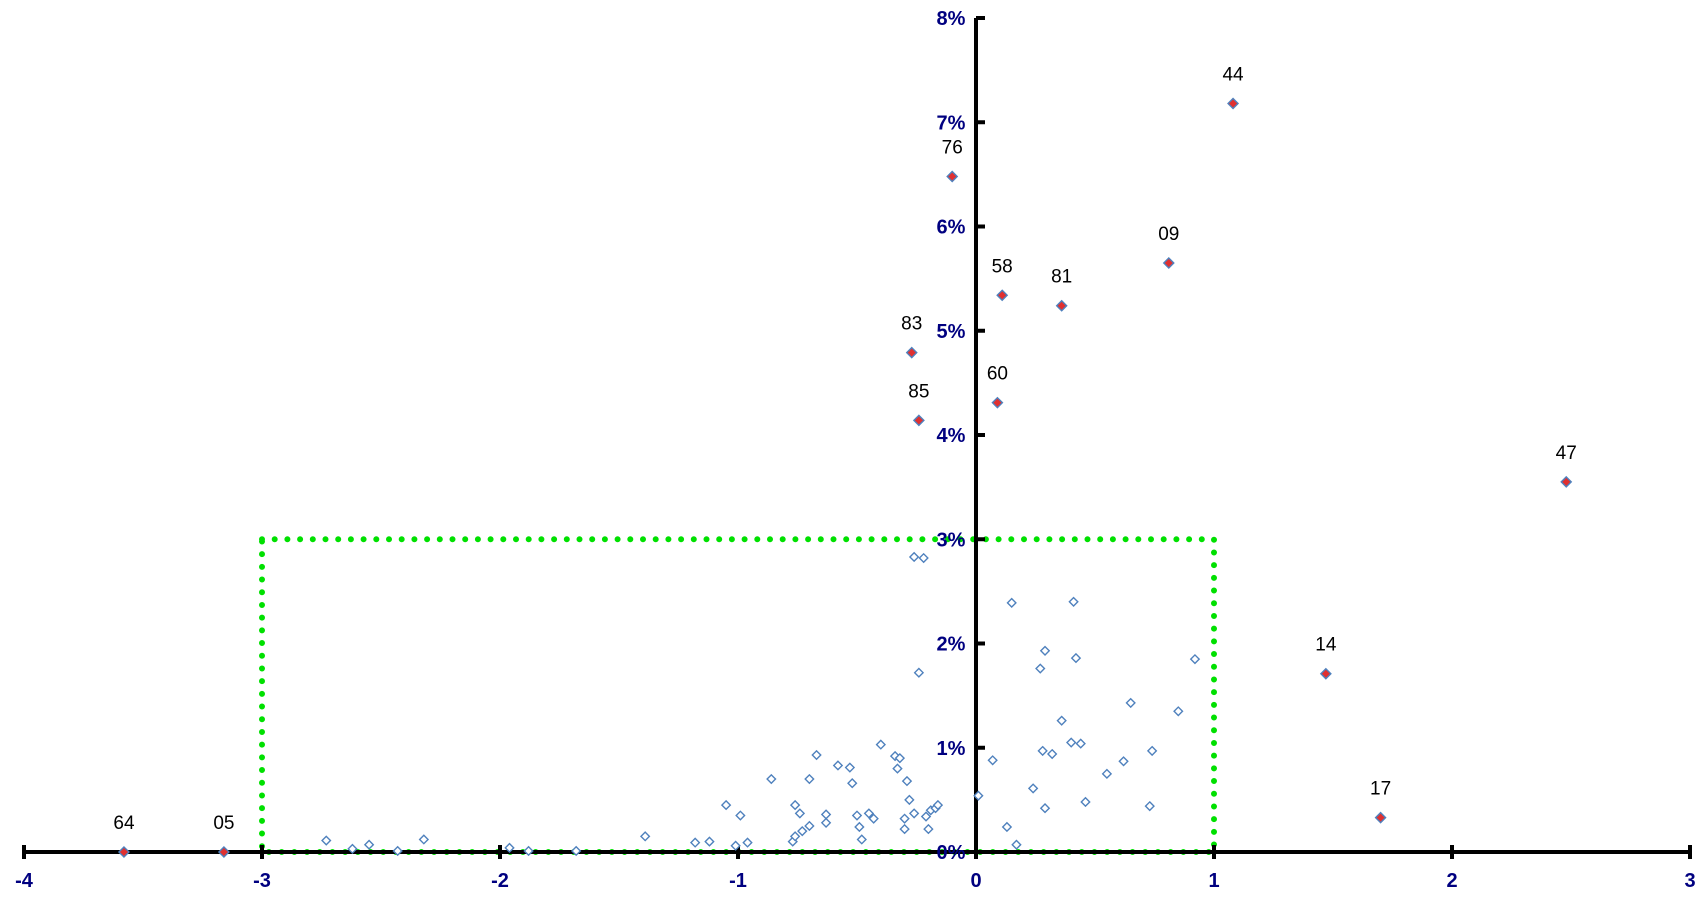  I want to click on point-label: 60, so click(997, 374).